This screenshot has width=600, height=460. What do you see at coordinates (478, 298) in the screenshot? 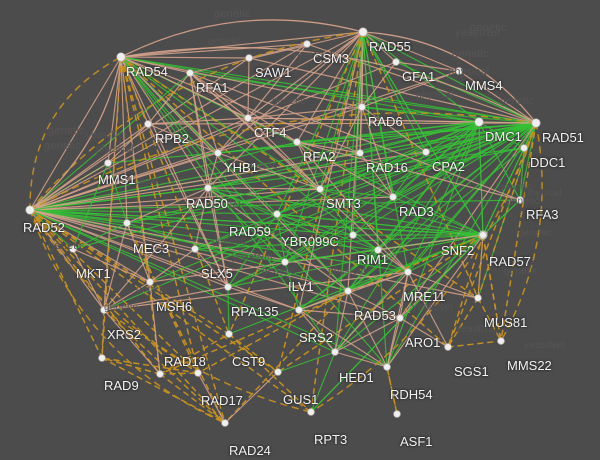
I see `graph-node-mus81` at bounding box center [478, 298].